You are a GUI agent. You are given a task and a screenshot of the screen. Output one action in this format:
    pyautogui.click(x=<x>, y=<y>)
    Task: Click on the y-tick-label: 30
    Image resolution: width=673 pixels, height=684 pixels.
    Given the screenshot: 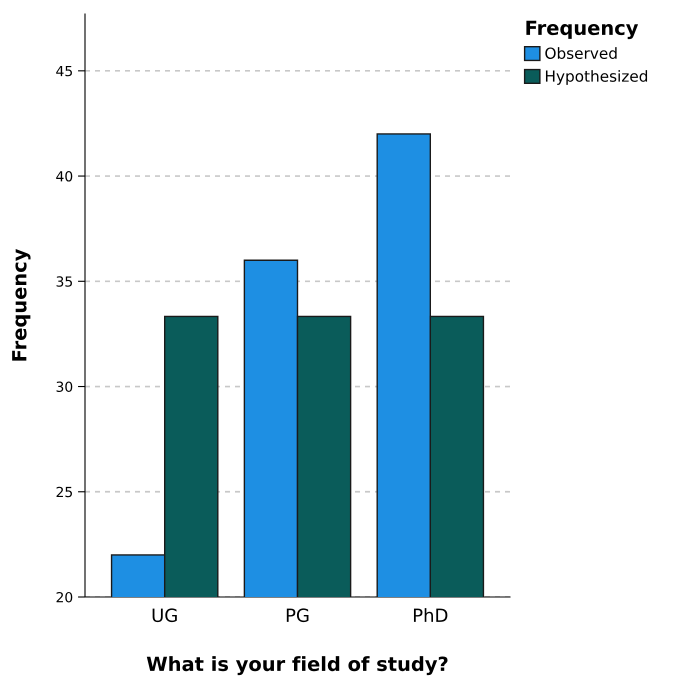 What is the action you would take?
    pyautogui.click(x=64, y=387)
    